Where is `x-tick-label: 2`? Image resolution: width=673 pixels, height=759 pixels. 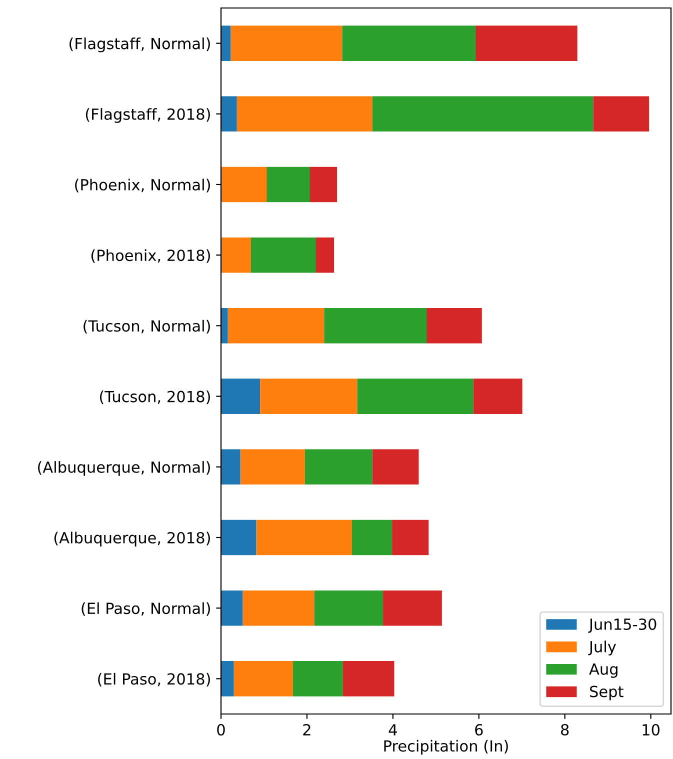
x-tick-label: 2 is located at coordinates (306, 730).